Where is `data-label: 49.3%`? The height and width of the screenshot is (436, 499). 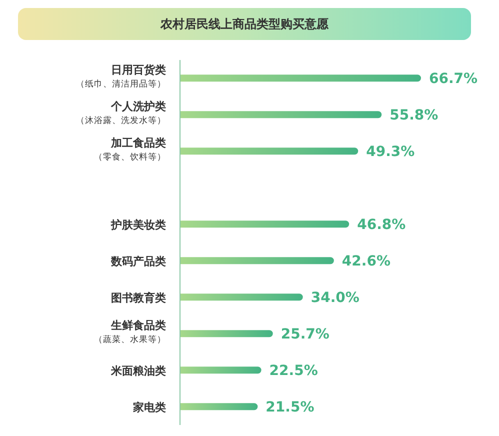
data-label: 49.3% is located at coordinates (390, 152).